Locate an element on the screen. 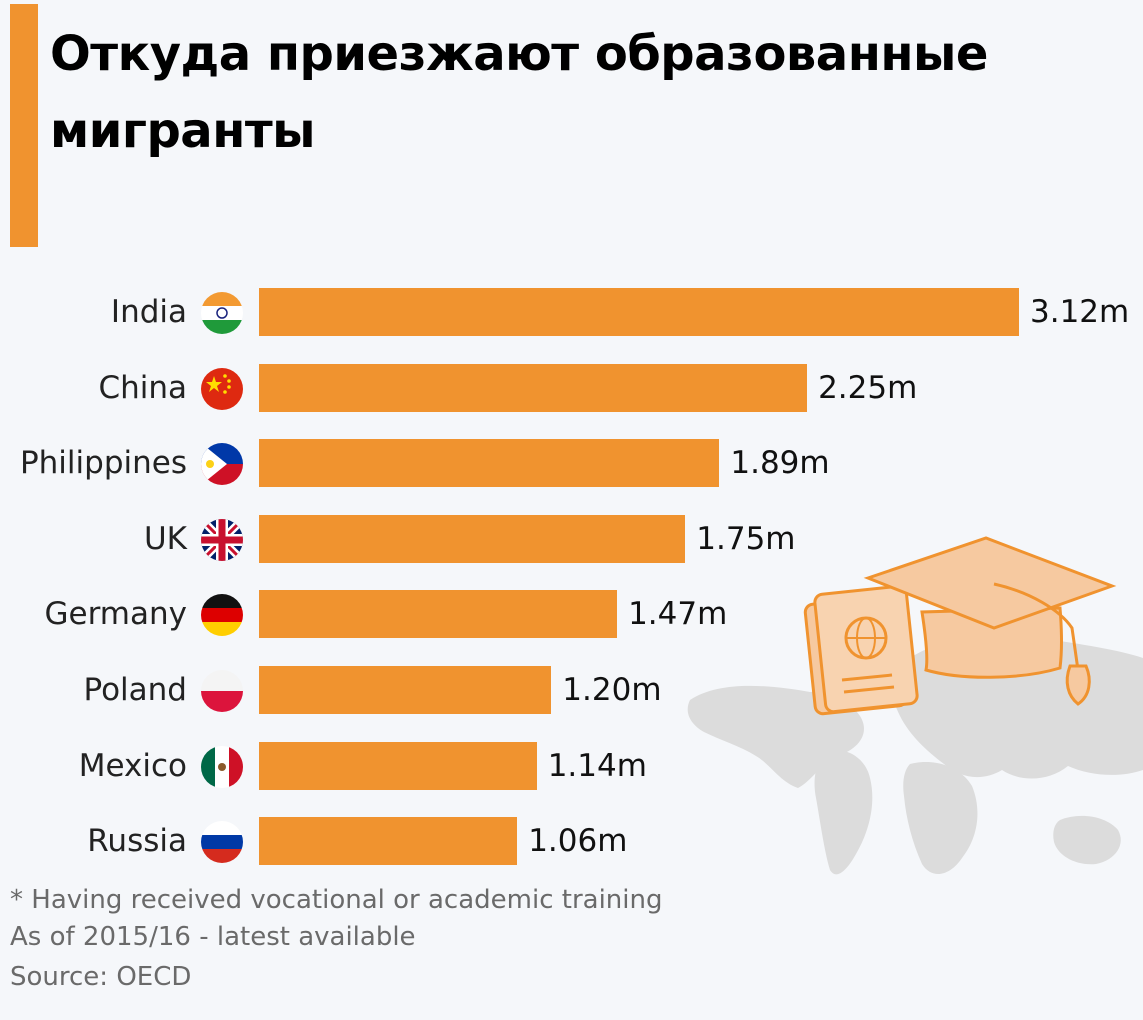 The width and height of the screenshot is (1143, 1020). bar-row: Mexico 1.14m is located at coordinates (571, 765).